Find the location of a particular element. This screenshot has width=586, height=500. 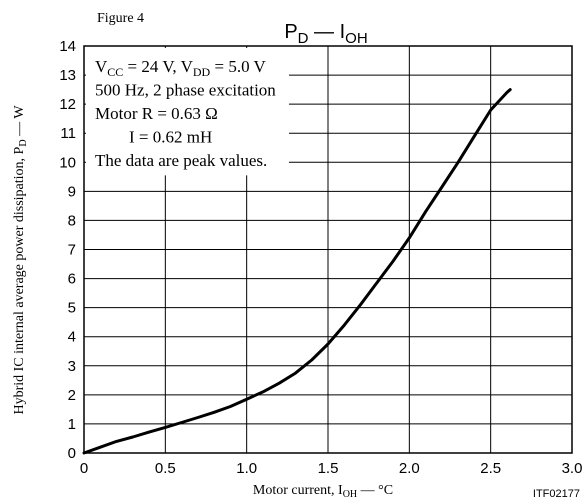

x-axis-label: Motor current, IOH — °C is located at coordinates (323, 491).